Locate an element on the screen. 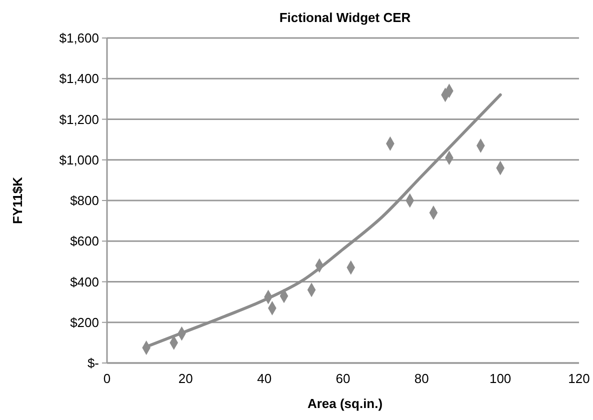 The height and width of the screenshot is (420, 593). x-tick-label: 100 is located at coordinates (500, 378).